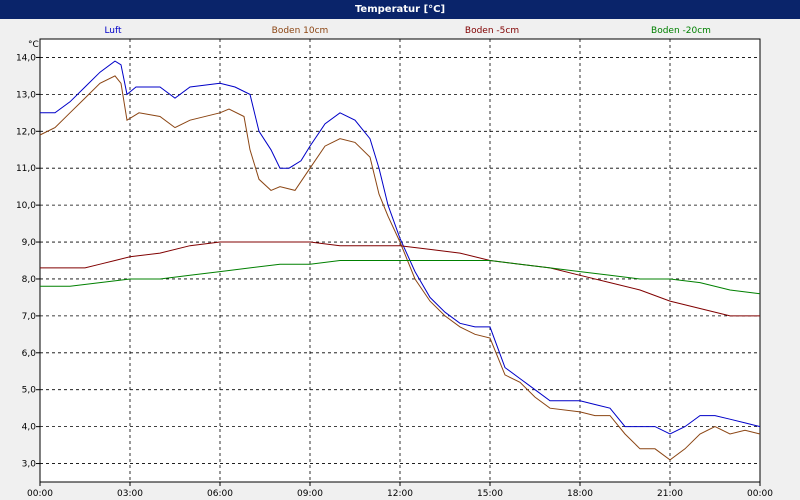 The height and width of the screenshot is (500, 800). What do you see at coordinates (681, 31) in the screenshot?
I see `legend-entry-3: Boden -20cm` at bounding box center [681, 31].